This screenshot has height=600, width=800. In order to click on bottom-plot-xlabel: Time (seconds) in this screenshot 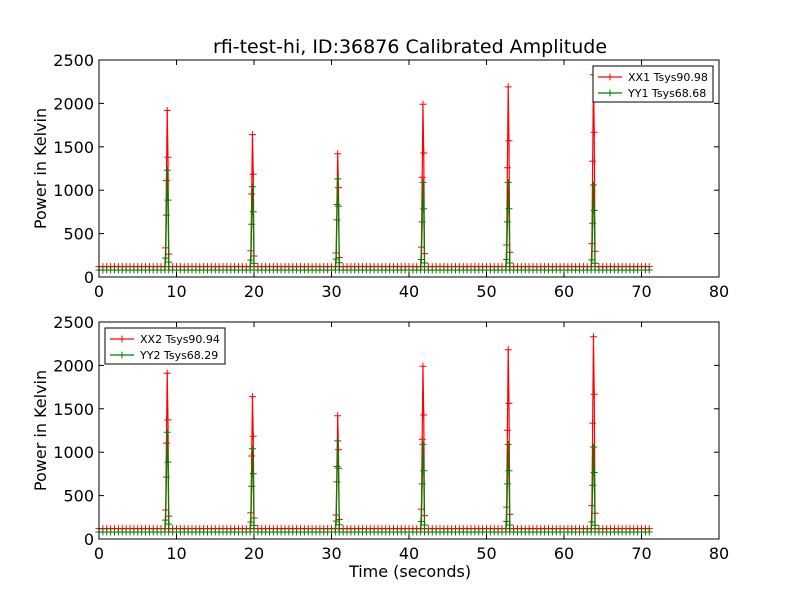, I will do `click(409, 571)`.